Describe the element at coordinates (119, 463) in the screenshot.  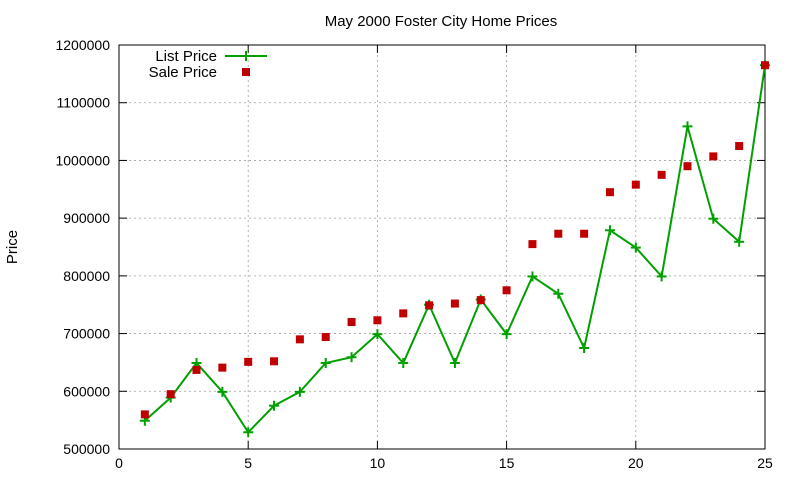
I see `x-tick-label: 0` at that location.